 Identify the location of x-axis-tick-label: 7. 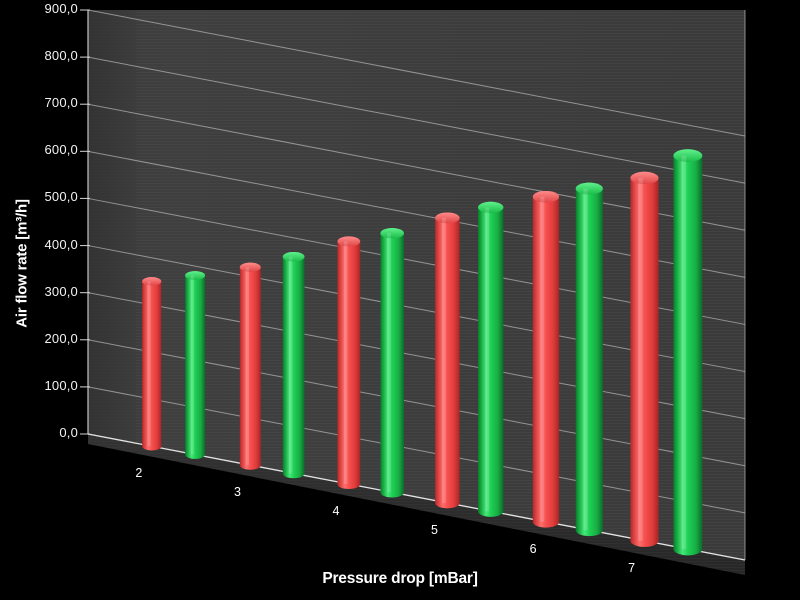
(632, 567).